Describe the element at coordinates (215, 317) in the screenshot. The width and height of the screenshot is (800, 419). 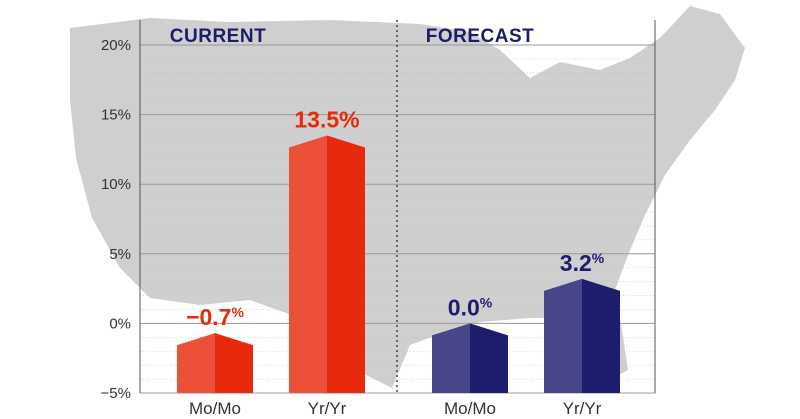
I see `data-label: −0.7%` at that location.